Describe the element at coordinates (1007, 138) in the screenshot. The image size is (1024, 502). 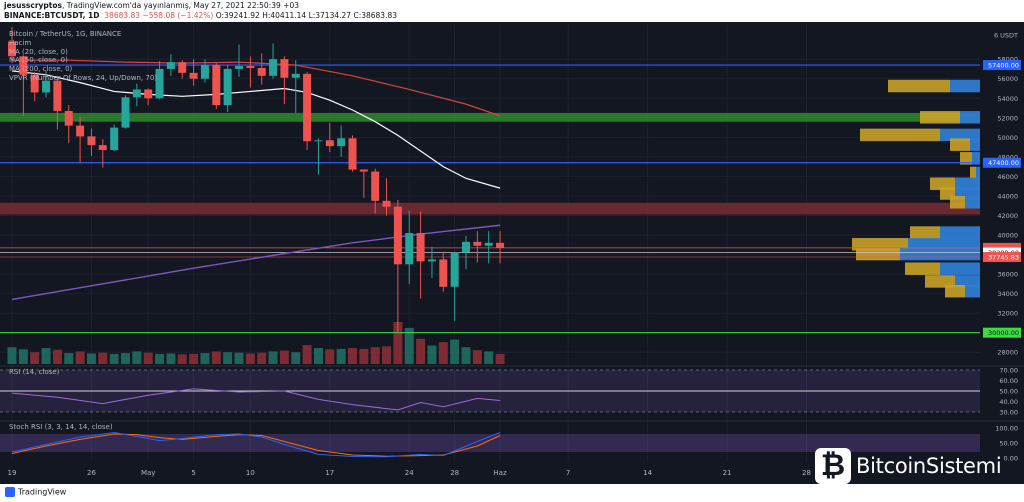
I see `y-tick-label: 50000` at that location.